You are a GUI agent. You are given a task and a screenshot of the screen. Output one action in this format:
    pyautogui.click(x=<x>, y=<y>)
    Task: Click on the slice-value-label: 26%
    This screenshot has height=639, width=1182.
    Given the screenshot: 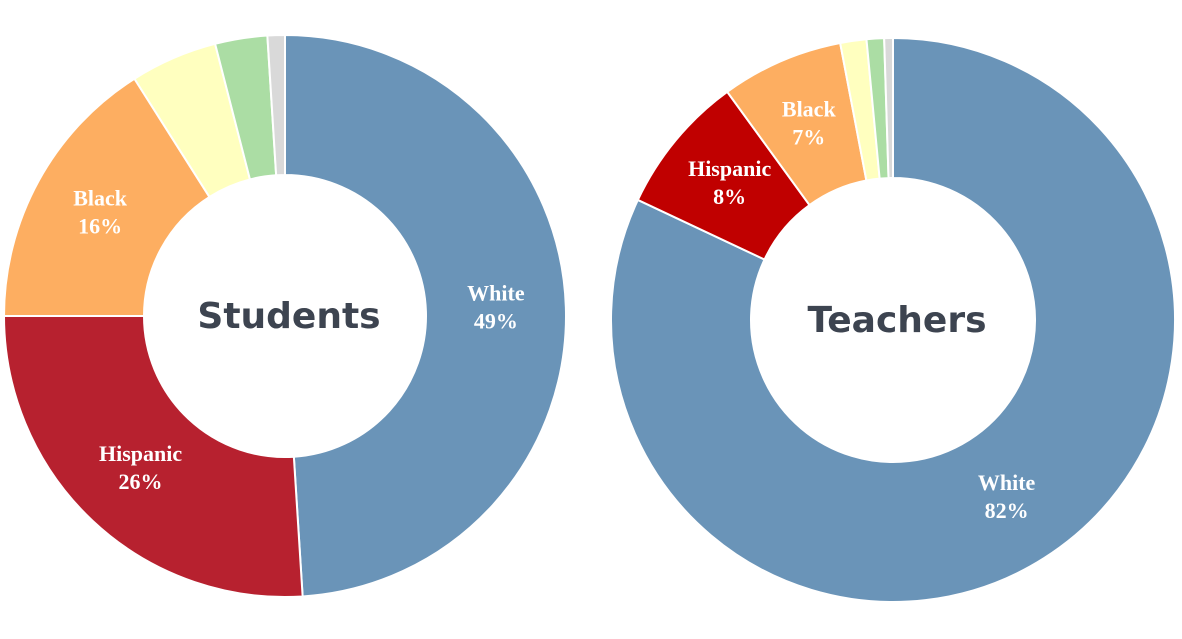 What is the action you would take?
    pyautogui.click(x=141, y=481)
    